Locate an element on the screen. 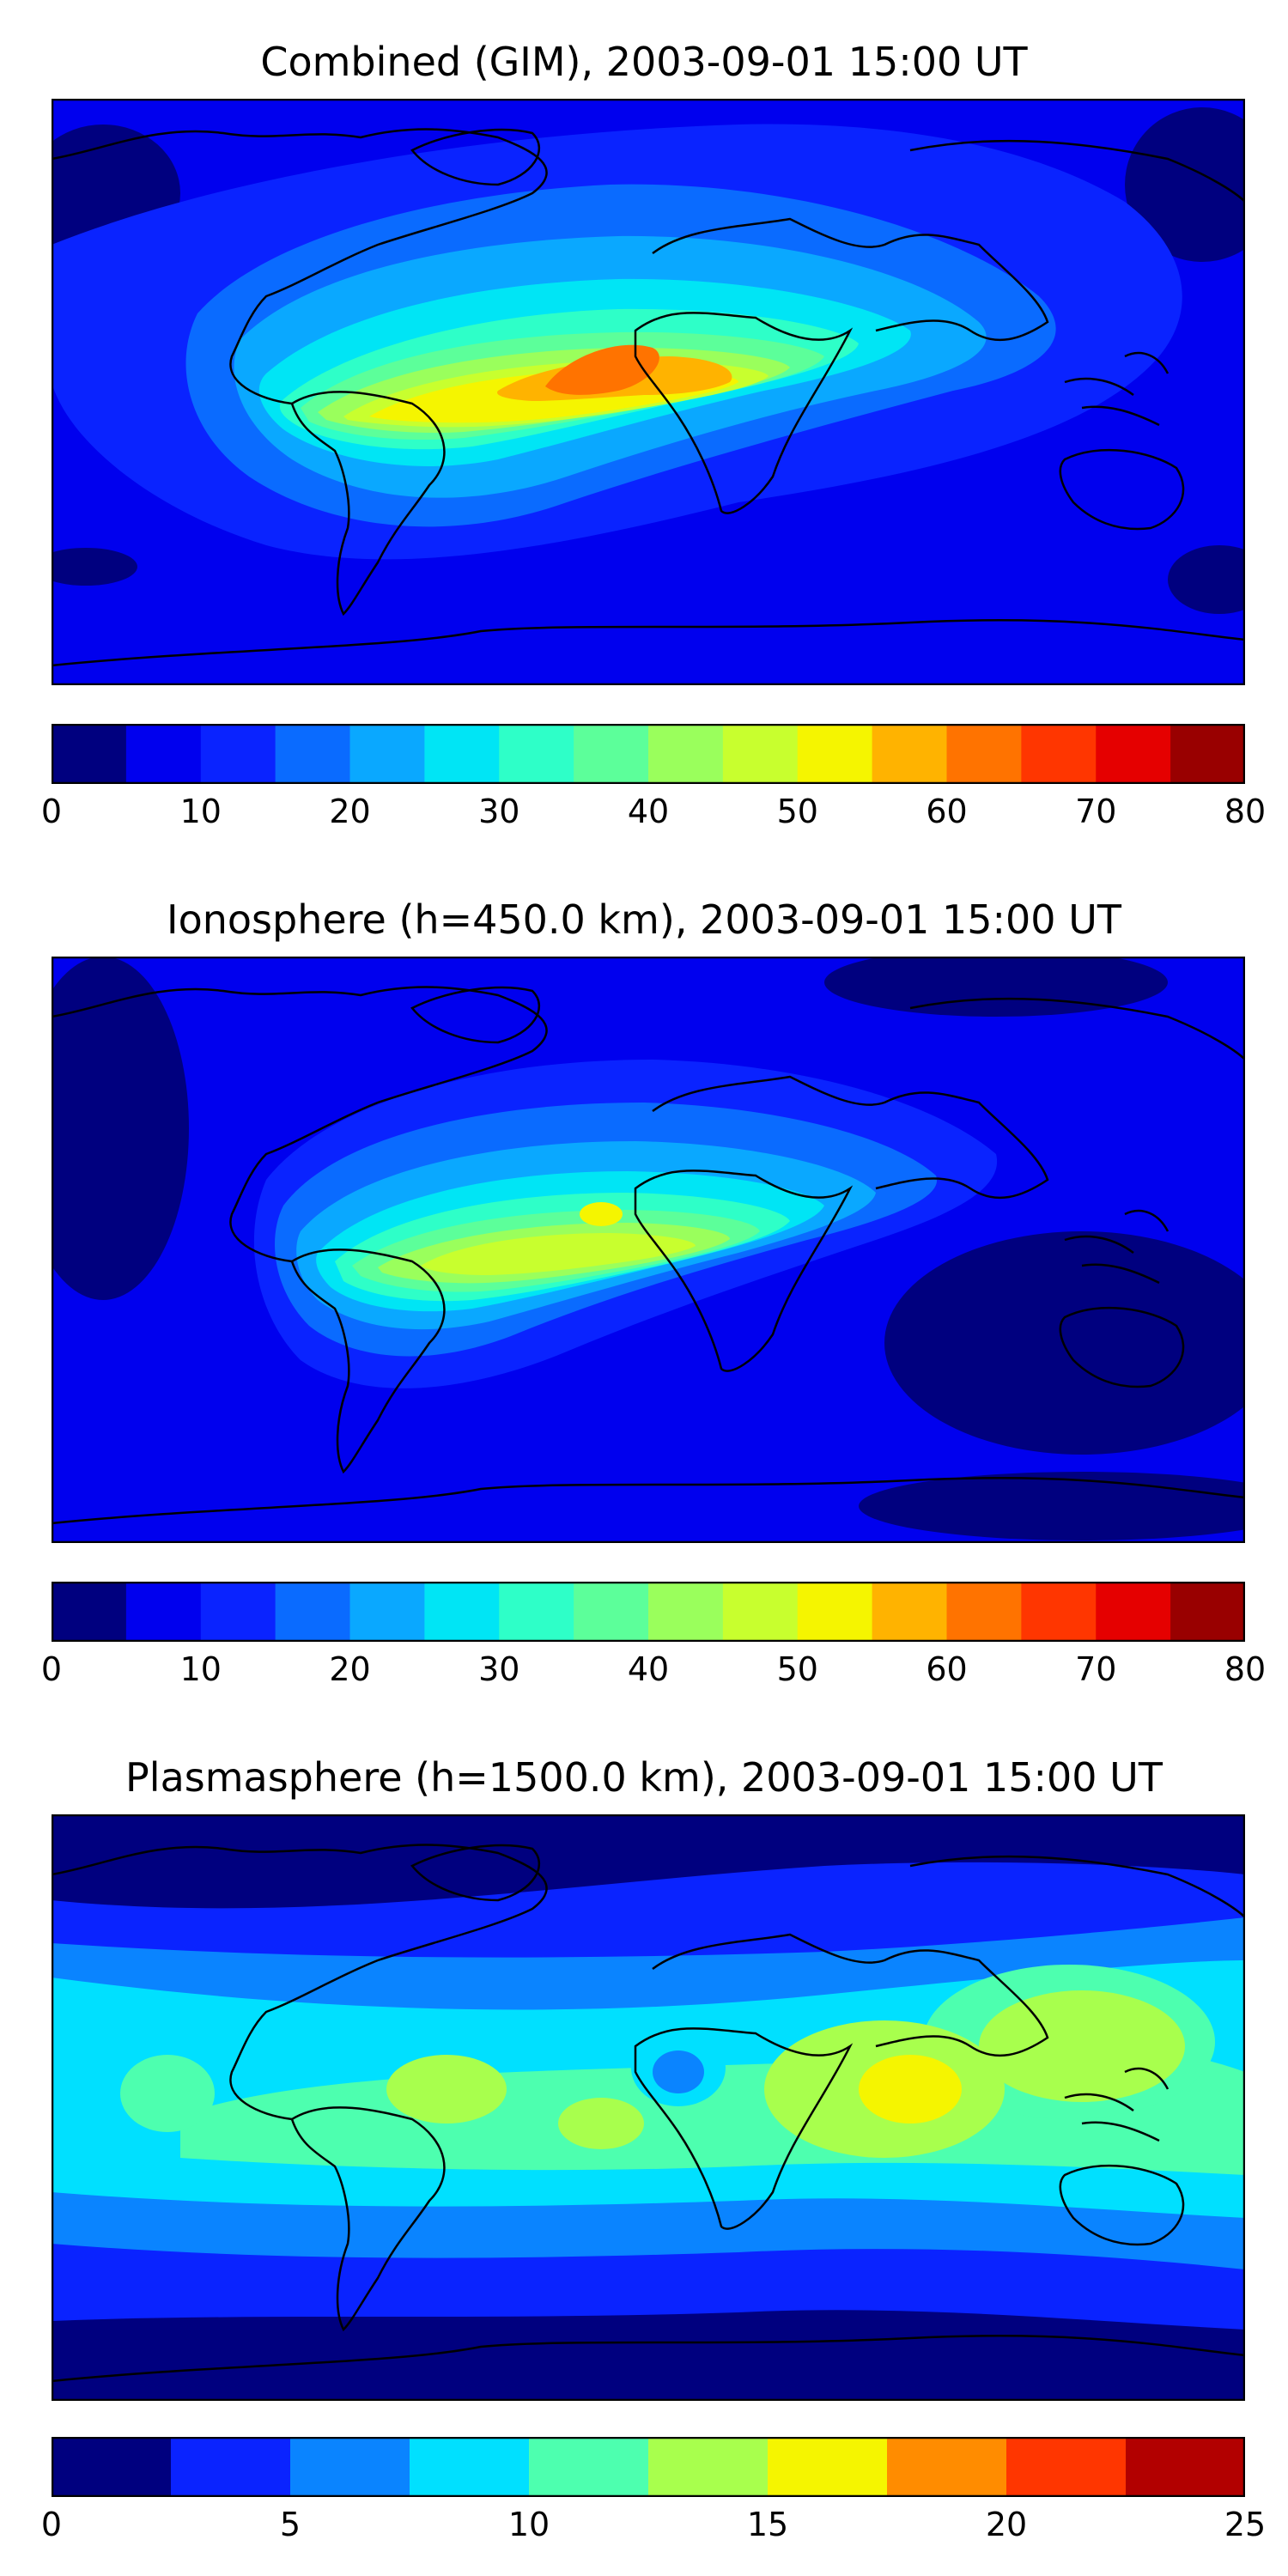 The image size is (1288, 2576). colorbar-plasmasphere is located at coordinates (649, 2467).